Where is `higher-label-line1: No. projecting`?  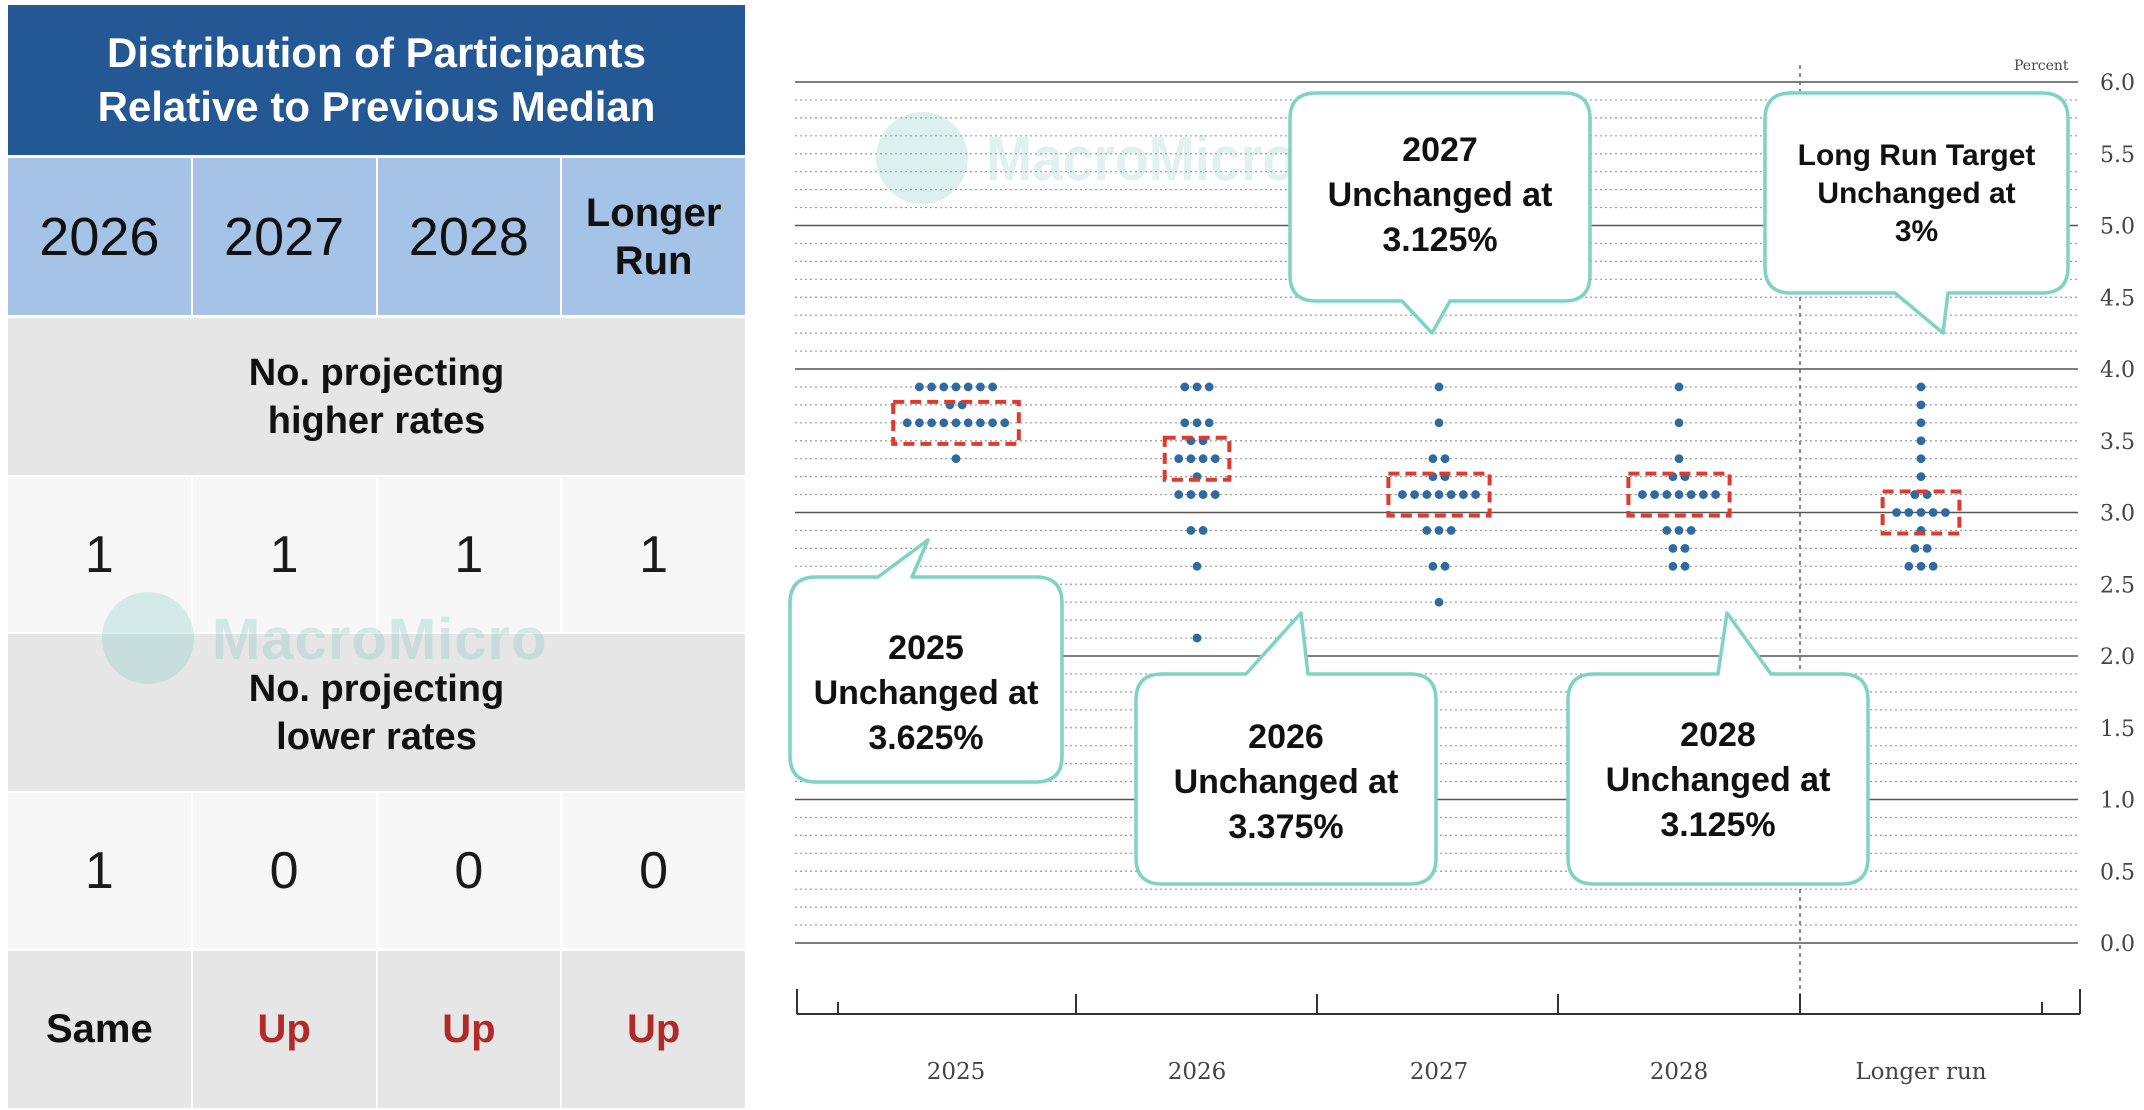
higher-label-line1: No. projecting is located at coordinates (376, 372).